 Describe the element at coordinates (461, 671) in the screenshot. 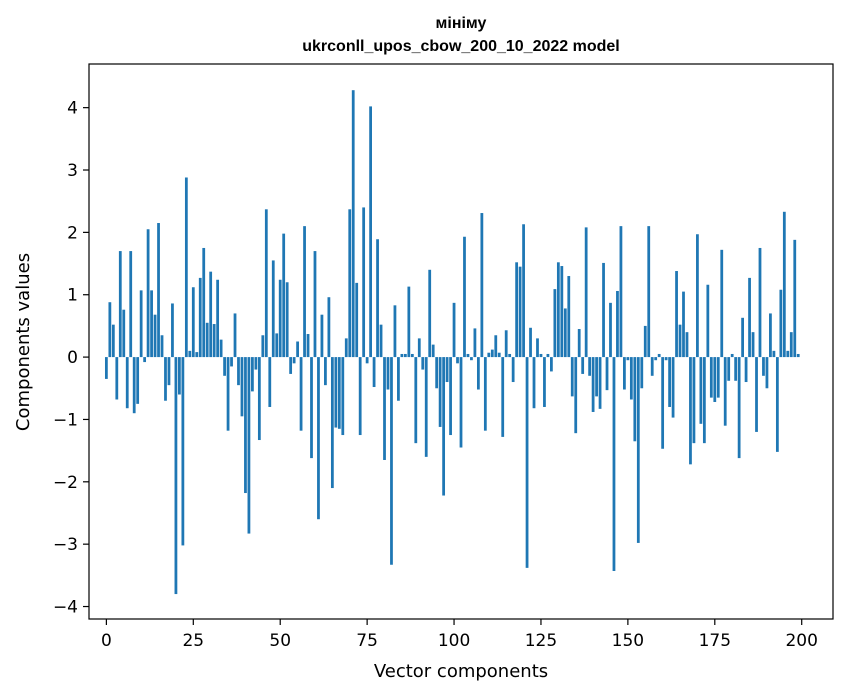

I see `x-axis-label: Vector components` at that location.